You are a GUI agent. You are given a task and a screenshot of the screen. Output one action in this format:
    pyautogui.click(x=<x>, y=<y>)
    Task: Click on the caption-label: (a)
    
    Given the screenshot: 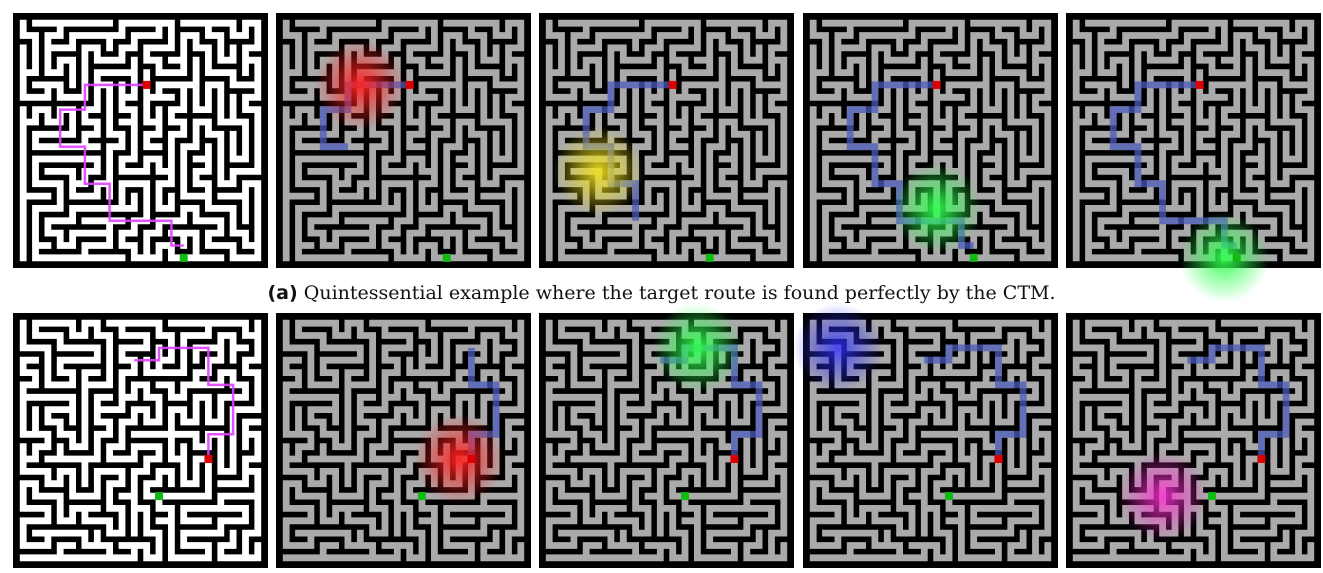 What is the action you would take?
    pyautogui.click(x=282, y=293)
    